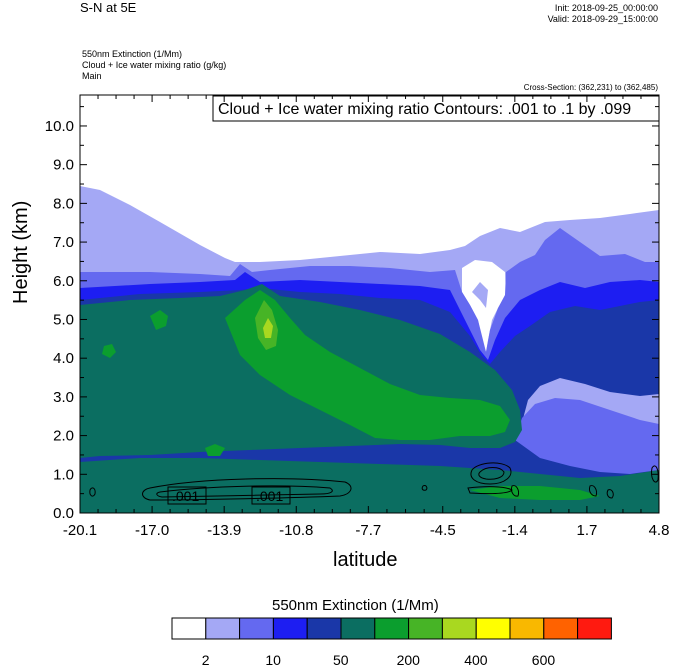 The height and width of the screenshot is (668, 674). Describe the element at coordinates (205, 660) in the screenshot. I see `colorbar-tick-label: 2` at that location.